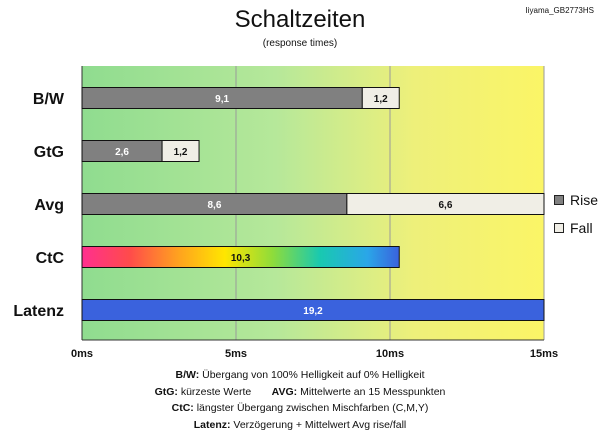 Image resolution: width=600 pixels, height=442 pixels. What do you see at coordinates (544, 354) in the screenshot?
I see `x-tick-label: 15ms` at bounding box center [544, 354].